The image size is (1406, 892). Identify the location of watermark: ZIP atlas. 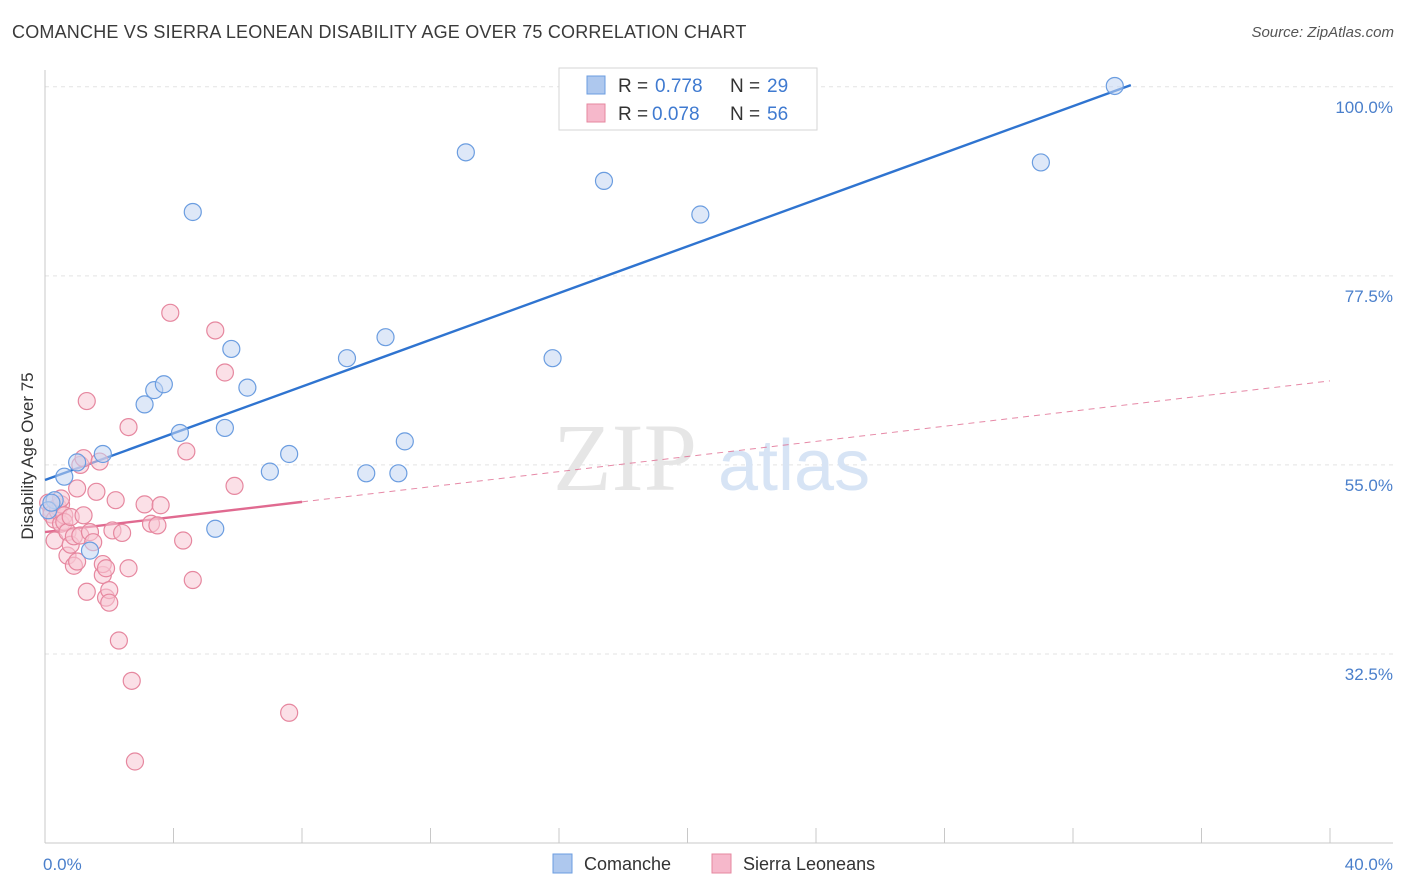
(711, 457).